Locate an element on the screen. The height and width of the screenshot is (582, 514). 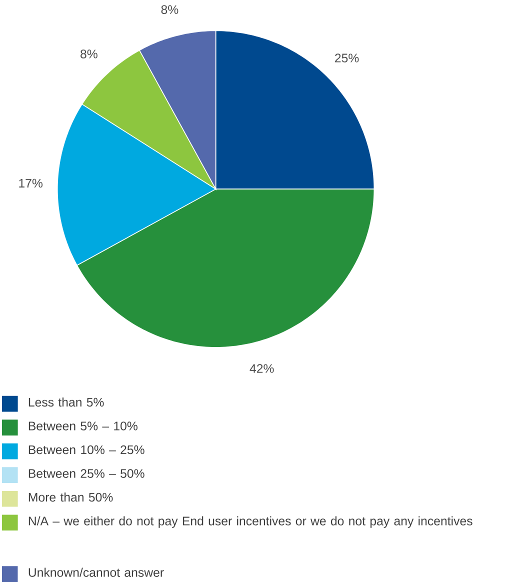
legend-label: Unknown/cannot answer is located at coordinates (96, 572).